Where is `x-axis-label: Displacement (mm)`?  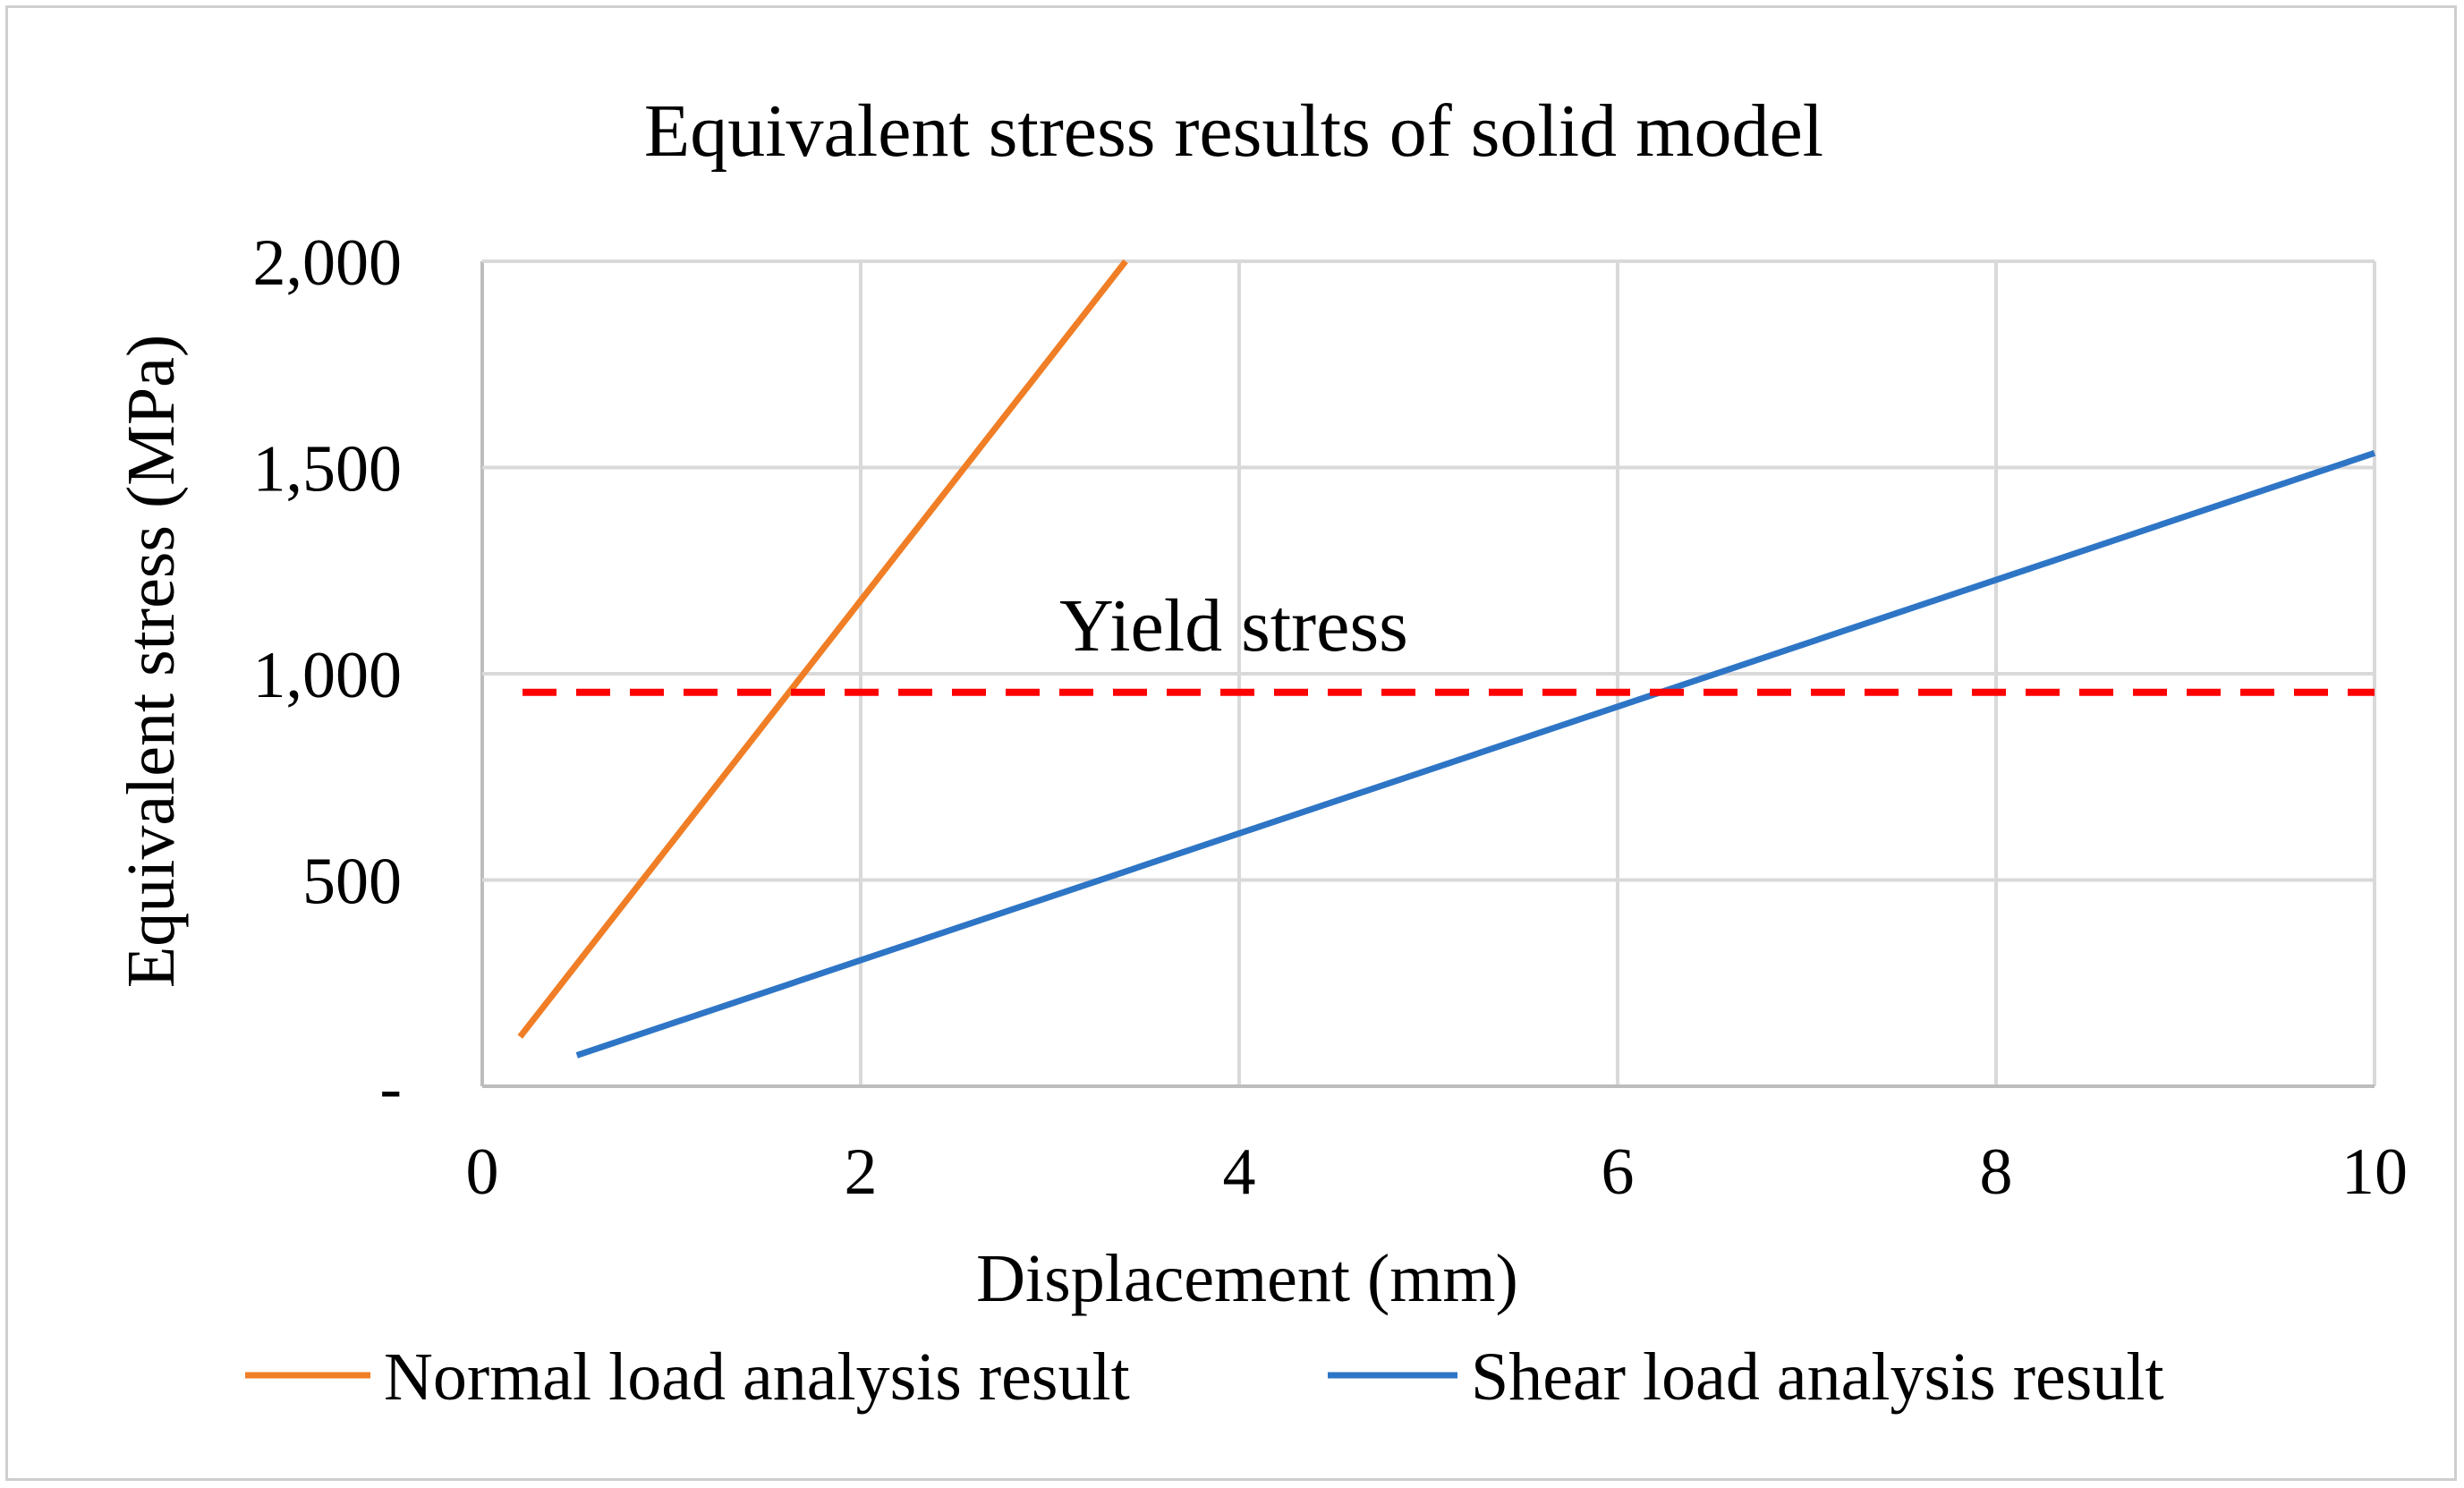 x-axis-label: Displacement (mm) is located at coordinates (1247, 1279).